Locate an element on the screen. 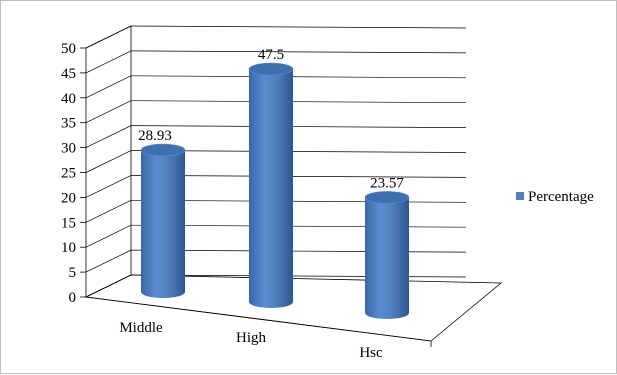 The image size is (617, 375). y-tick-label: 20 is located at coordinates (68, 198).